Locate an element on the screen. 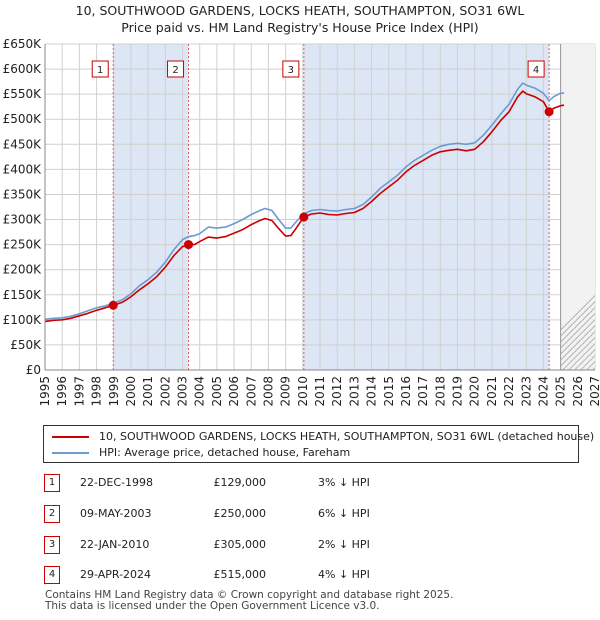  x-tick-label: 2015 is located at coordinates (389, 391).